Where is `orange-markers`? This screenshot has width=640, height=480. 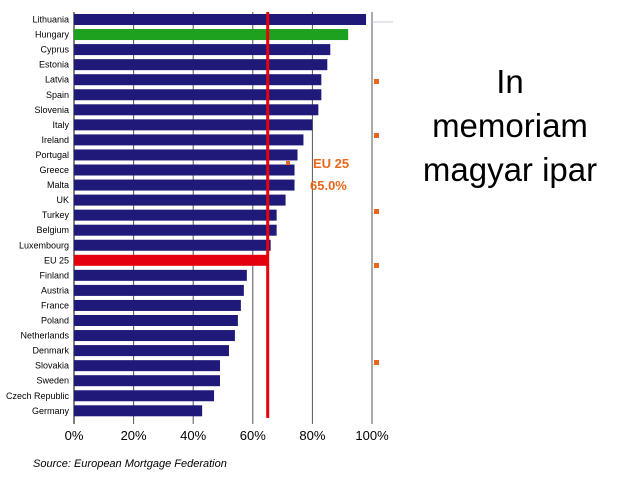 orange-markers is located at coordinates (376, 222).